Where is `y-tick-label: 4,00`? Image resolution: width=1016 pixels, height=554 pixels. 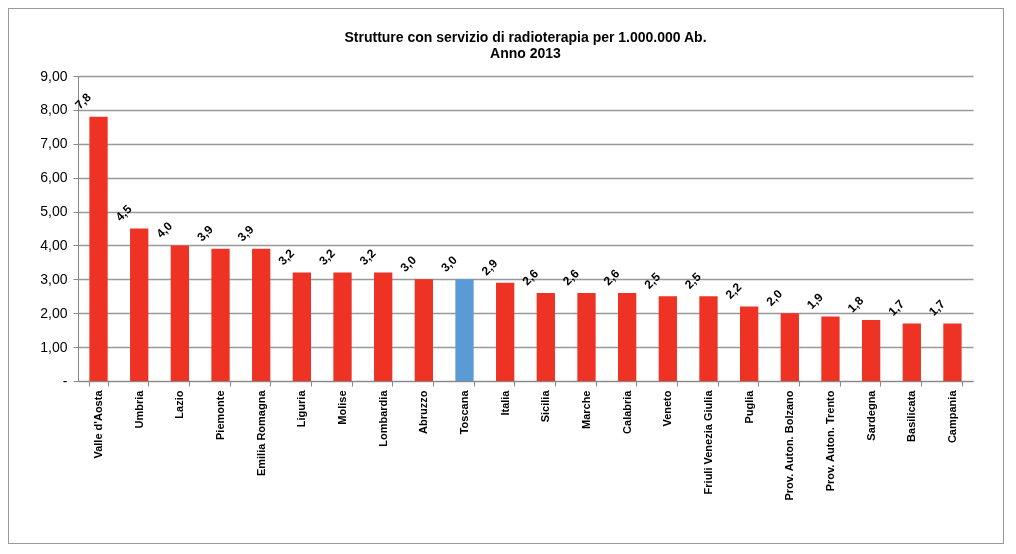
y-tick-label: 4,00 is located at coordinates (54, 244).